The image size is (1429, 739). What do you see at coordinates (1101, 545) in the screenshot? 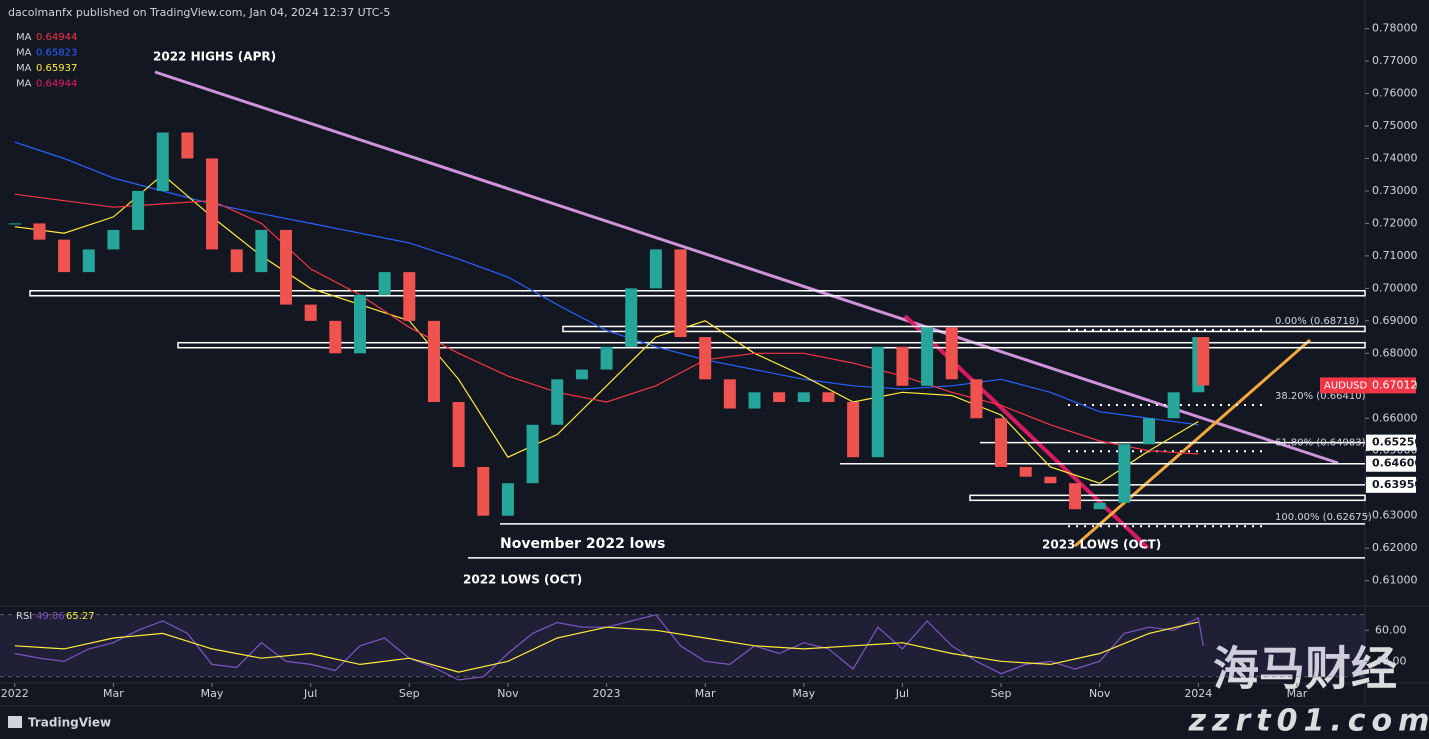
I see `annotation: 2023 LOWS (OCT)` at bounding box center [1101, 545].